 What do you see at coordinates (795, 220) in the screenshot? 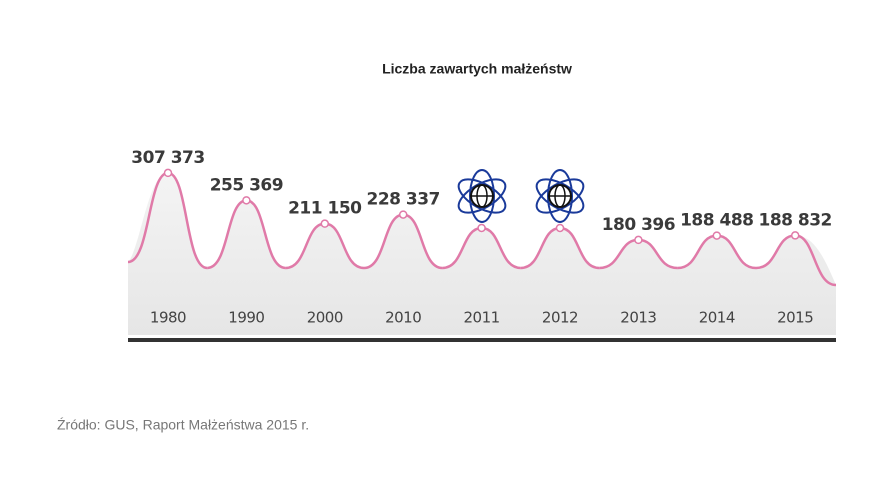
I see `data-label: 188 832` at bounding box center [795, 220].